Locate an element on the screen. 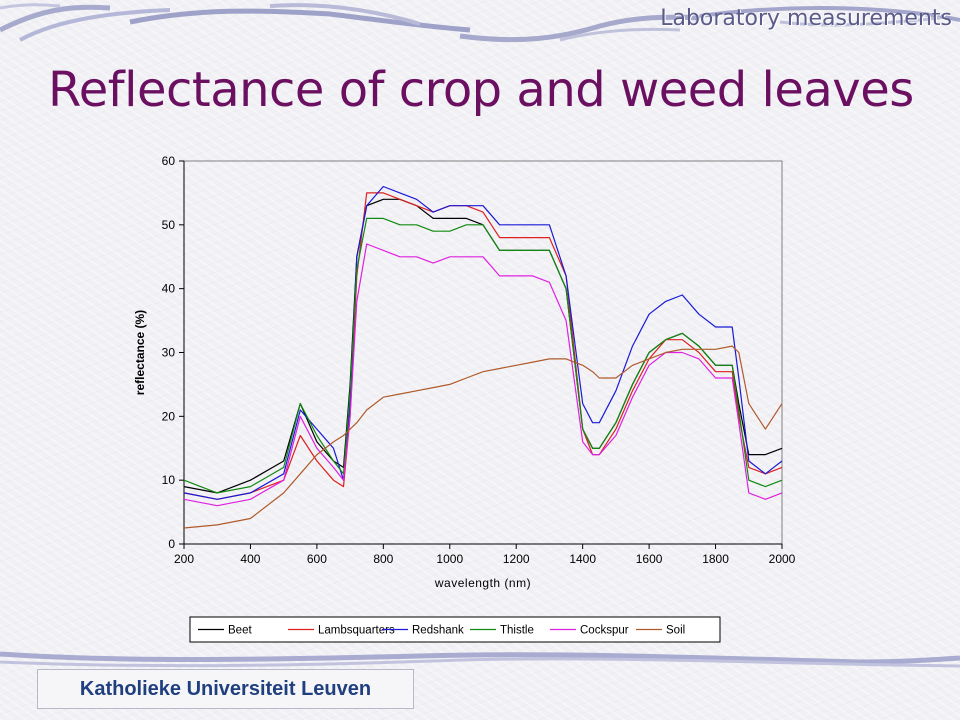  x-tick-label: 1600 is located at coordinates (649, 559).